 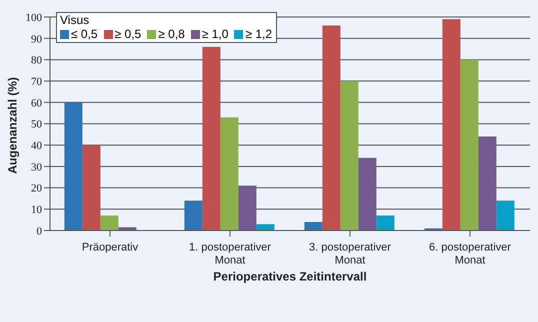 What do you see at coordinates (34, 18) in the screenshot?
I see `y-tick-label: 100` at bounding box center [34, 18].